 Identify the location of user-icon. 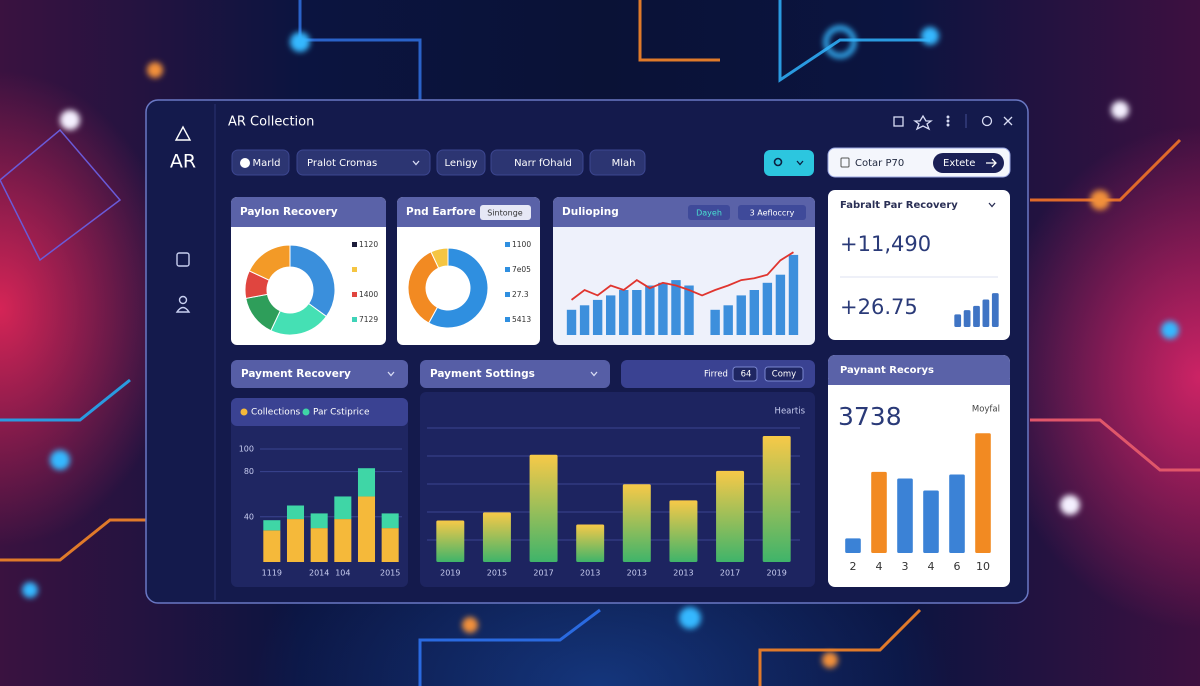
(183, 300).